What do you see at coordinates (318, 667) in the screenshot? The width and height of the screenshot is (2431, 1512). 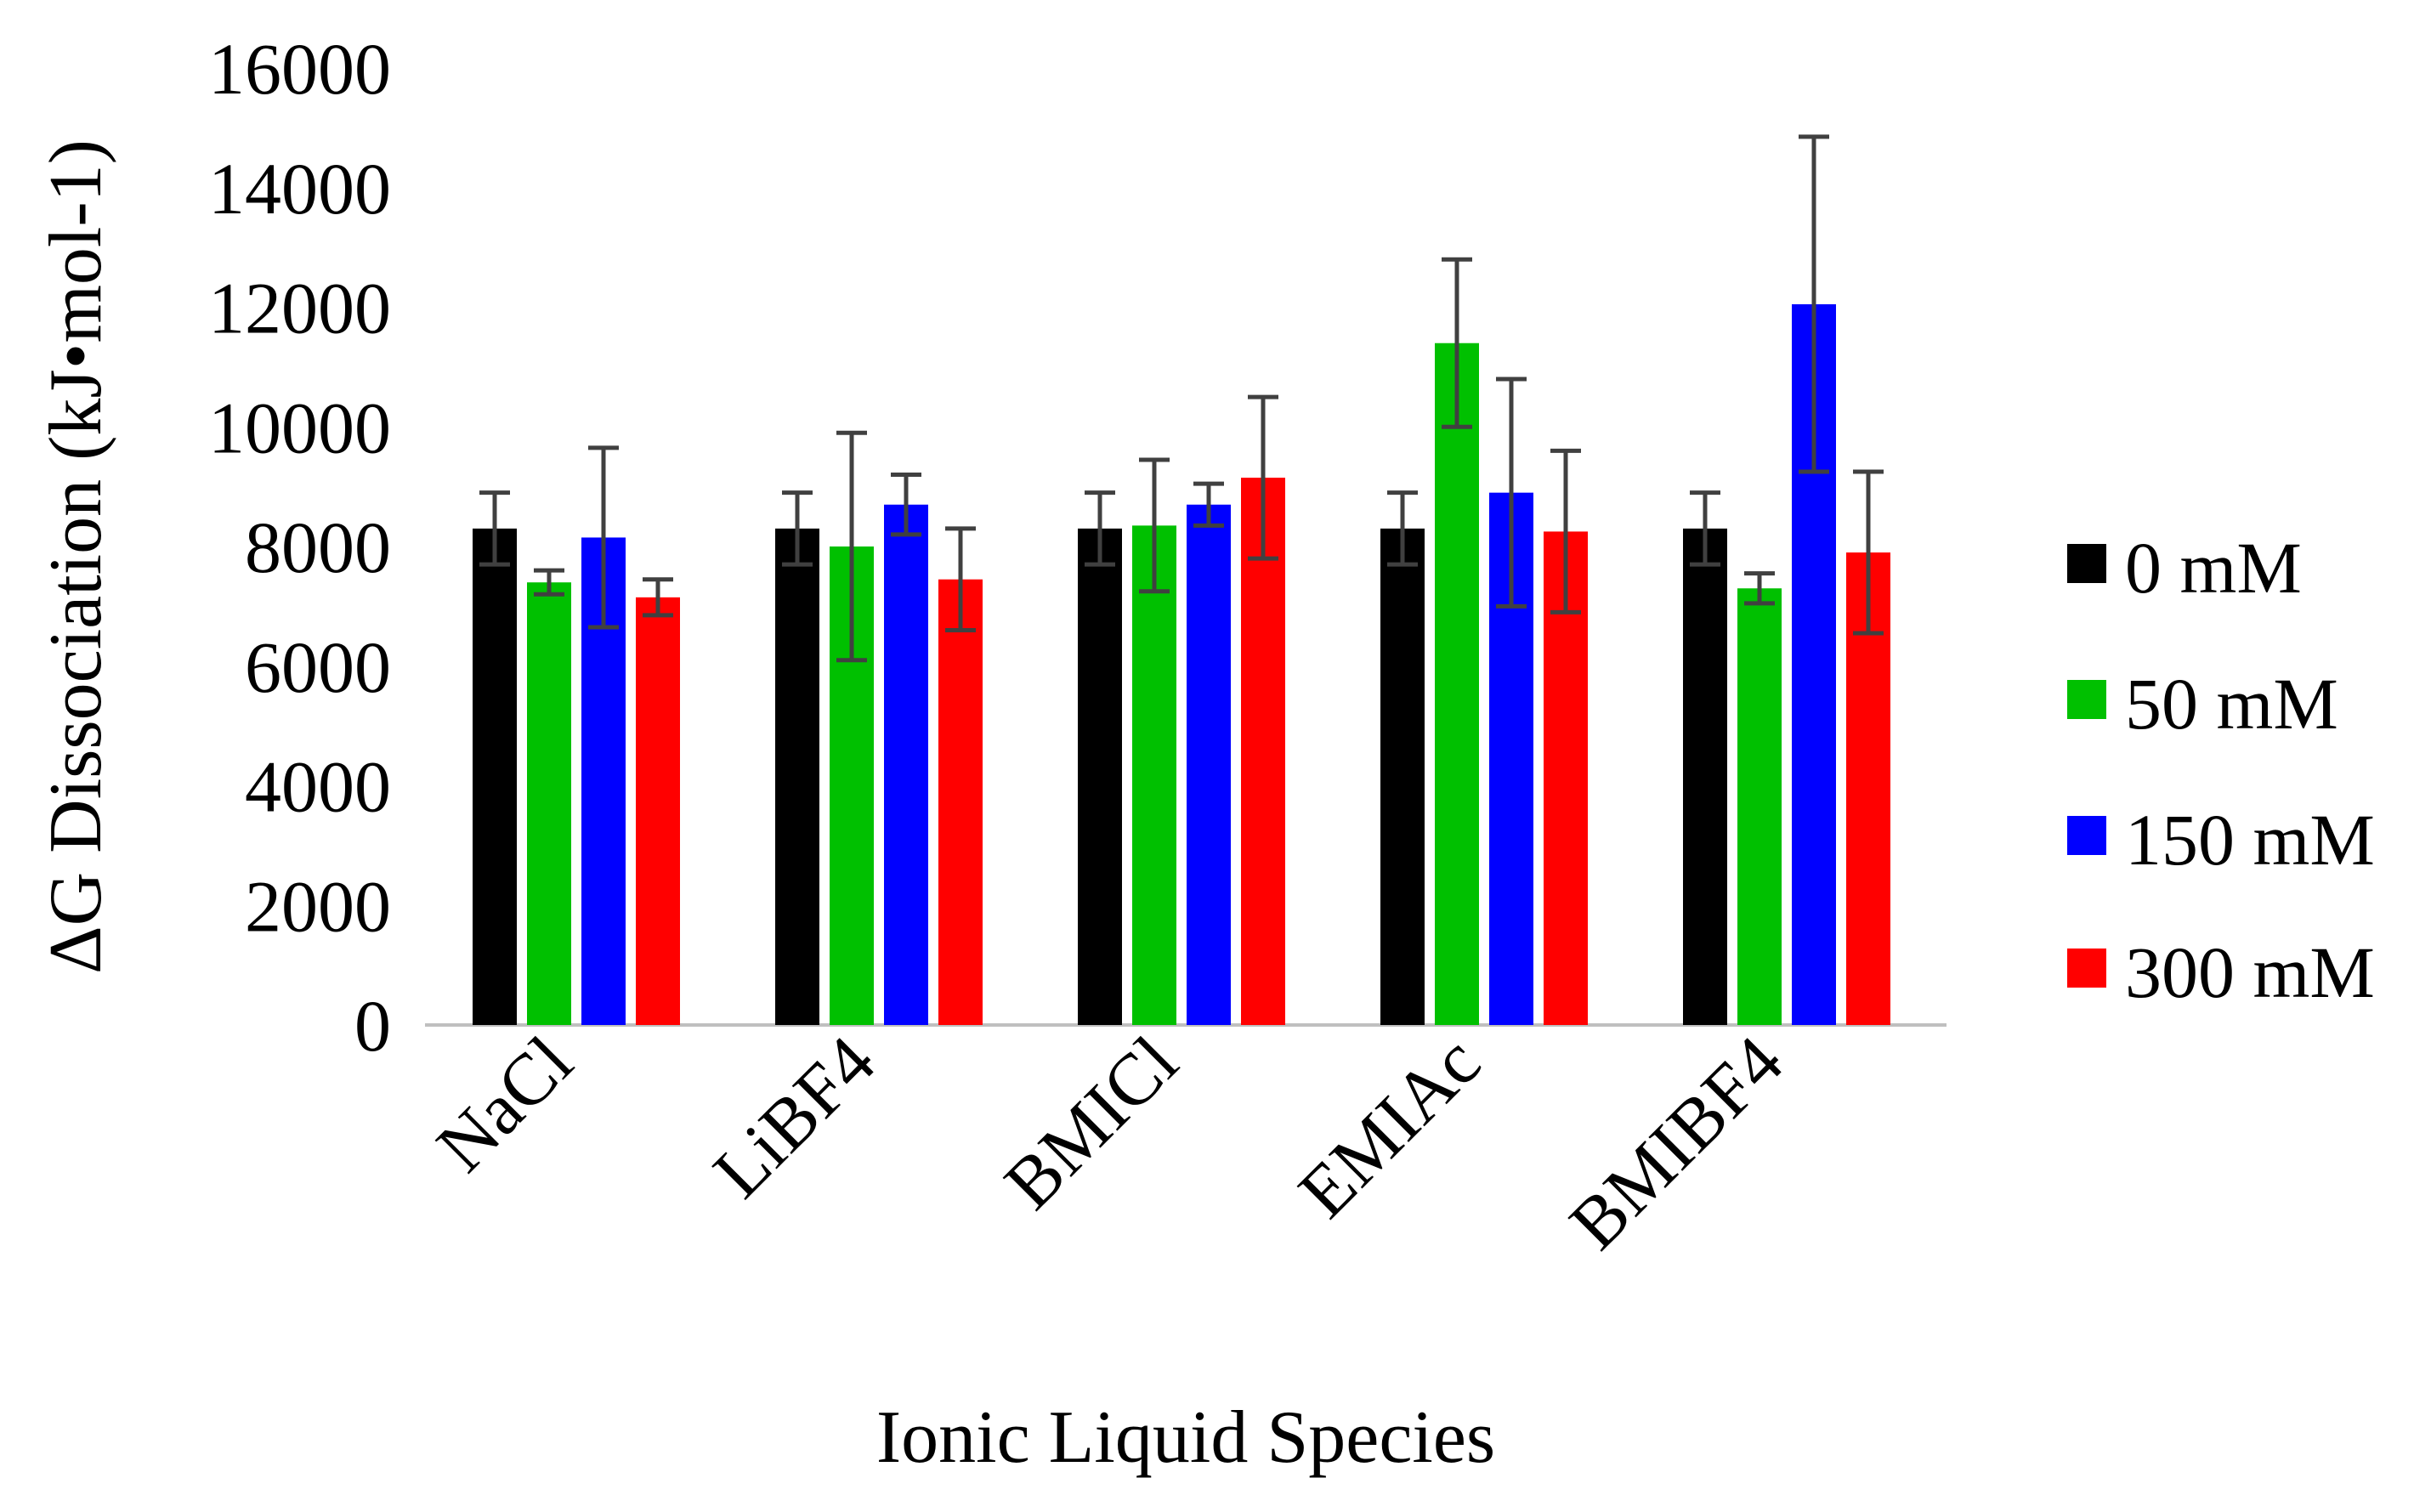 I see `y-tick-label: 6000` at bounding box center [318, 667].